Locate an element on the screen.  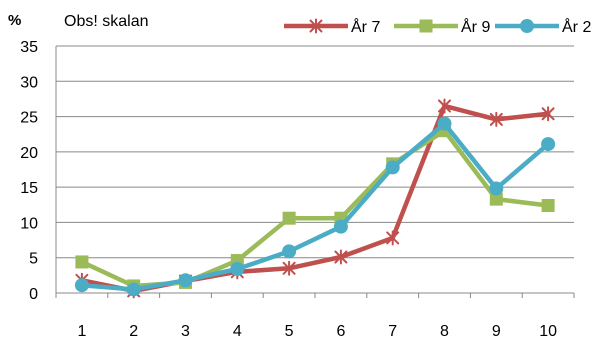
y-tick-label: 10 is located at coordinates (29, 223).